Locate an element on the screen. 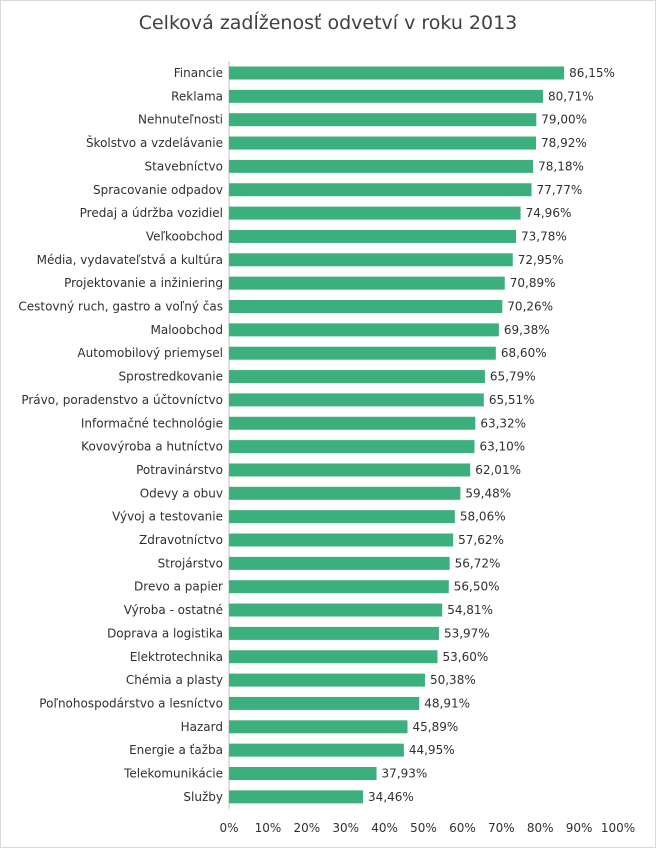 The width and height of the screenshot is (656, 848). data-label: 68,60% is located at coordinates (524, 353).